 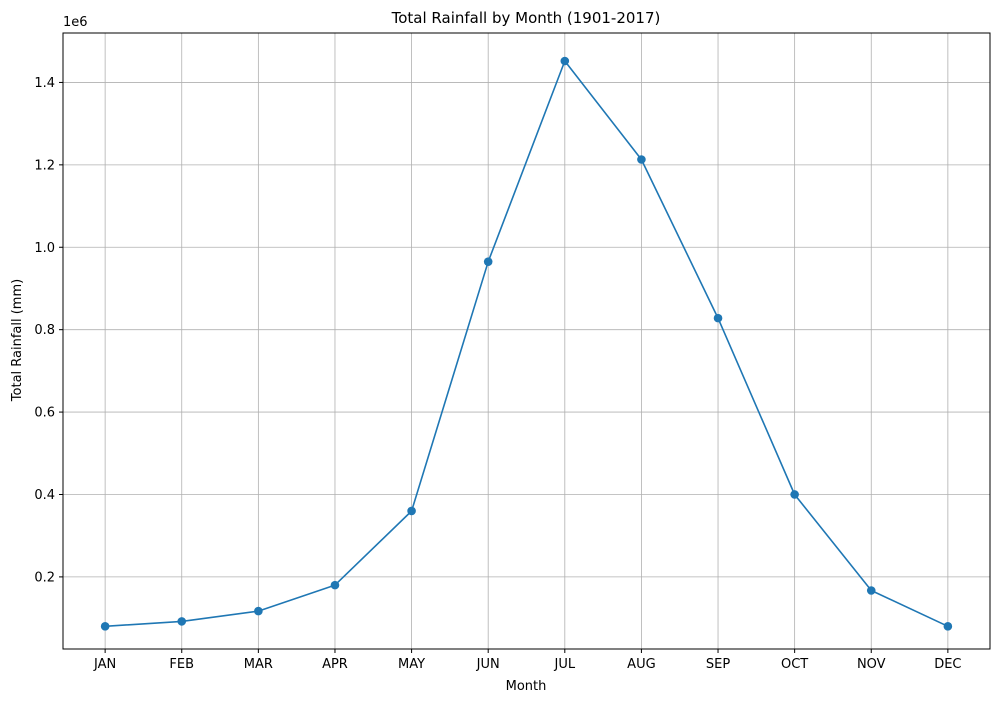 I want to click on x-tick-label: JUN, so click(x=488, y=664).